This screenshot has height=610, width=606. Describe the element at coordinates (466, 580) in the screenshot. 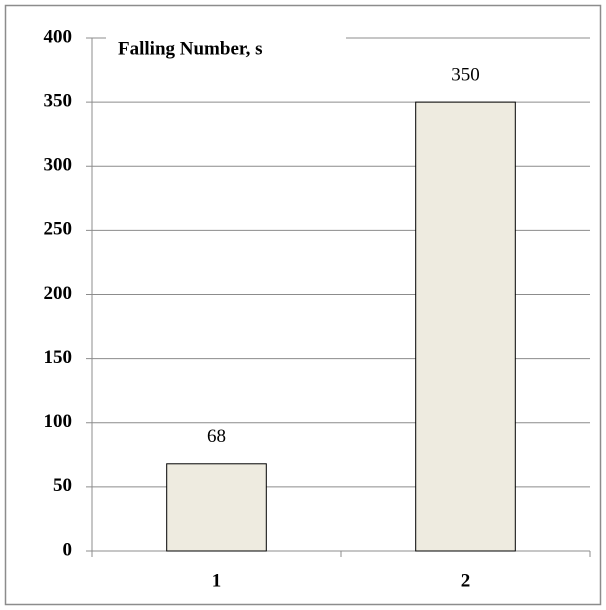

I see `x-tick-label: 2` at that location.